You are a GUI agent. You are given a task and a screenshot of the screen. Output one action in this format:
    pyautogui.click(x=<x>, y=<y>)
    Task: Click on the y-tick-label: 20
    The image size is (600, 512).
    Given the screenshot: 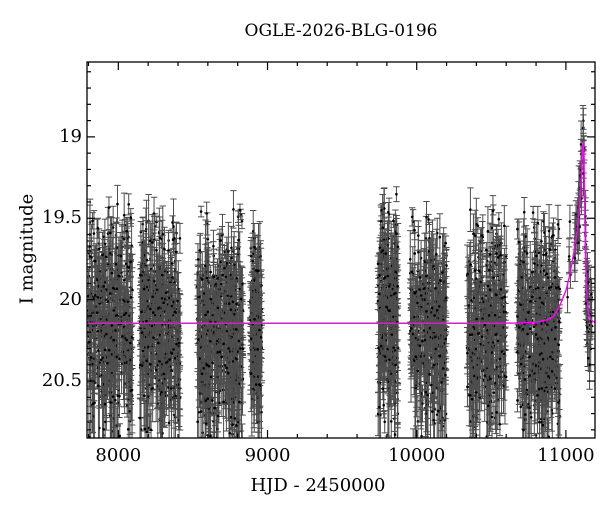 What is the action you would take?
    pyautogui.click(x=70, y=299)
    